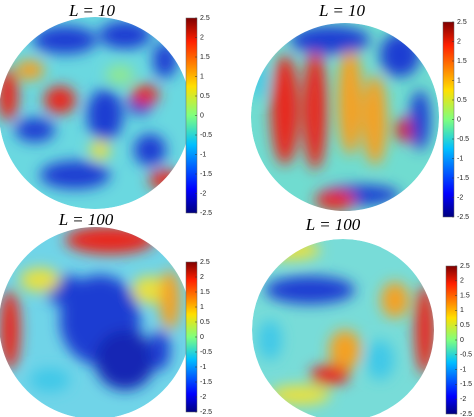 The height and width of the screenshot is (417, 474). What do you see at coordinates (346, 322) in the screenshot?
I see `sphere-blobs` at bounding box center [346, 322].